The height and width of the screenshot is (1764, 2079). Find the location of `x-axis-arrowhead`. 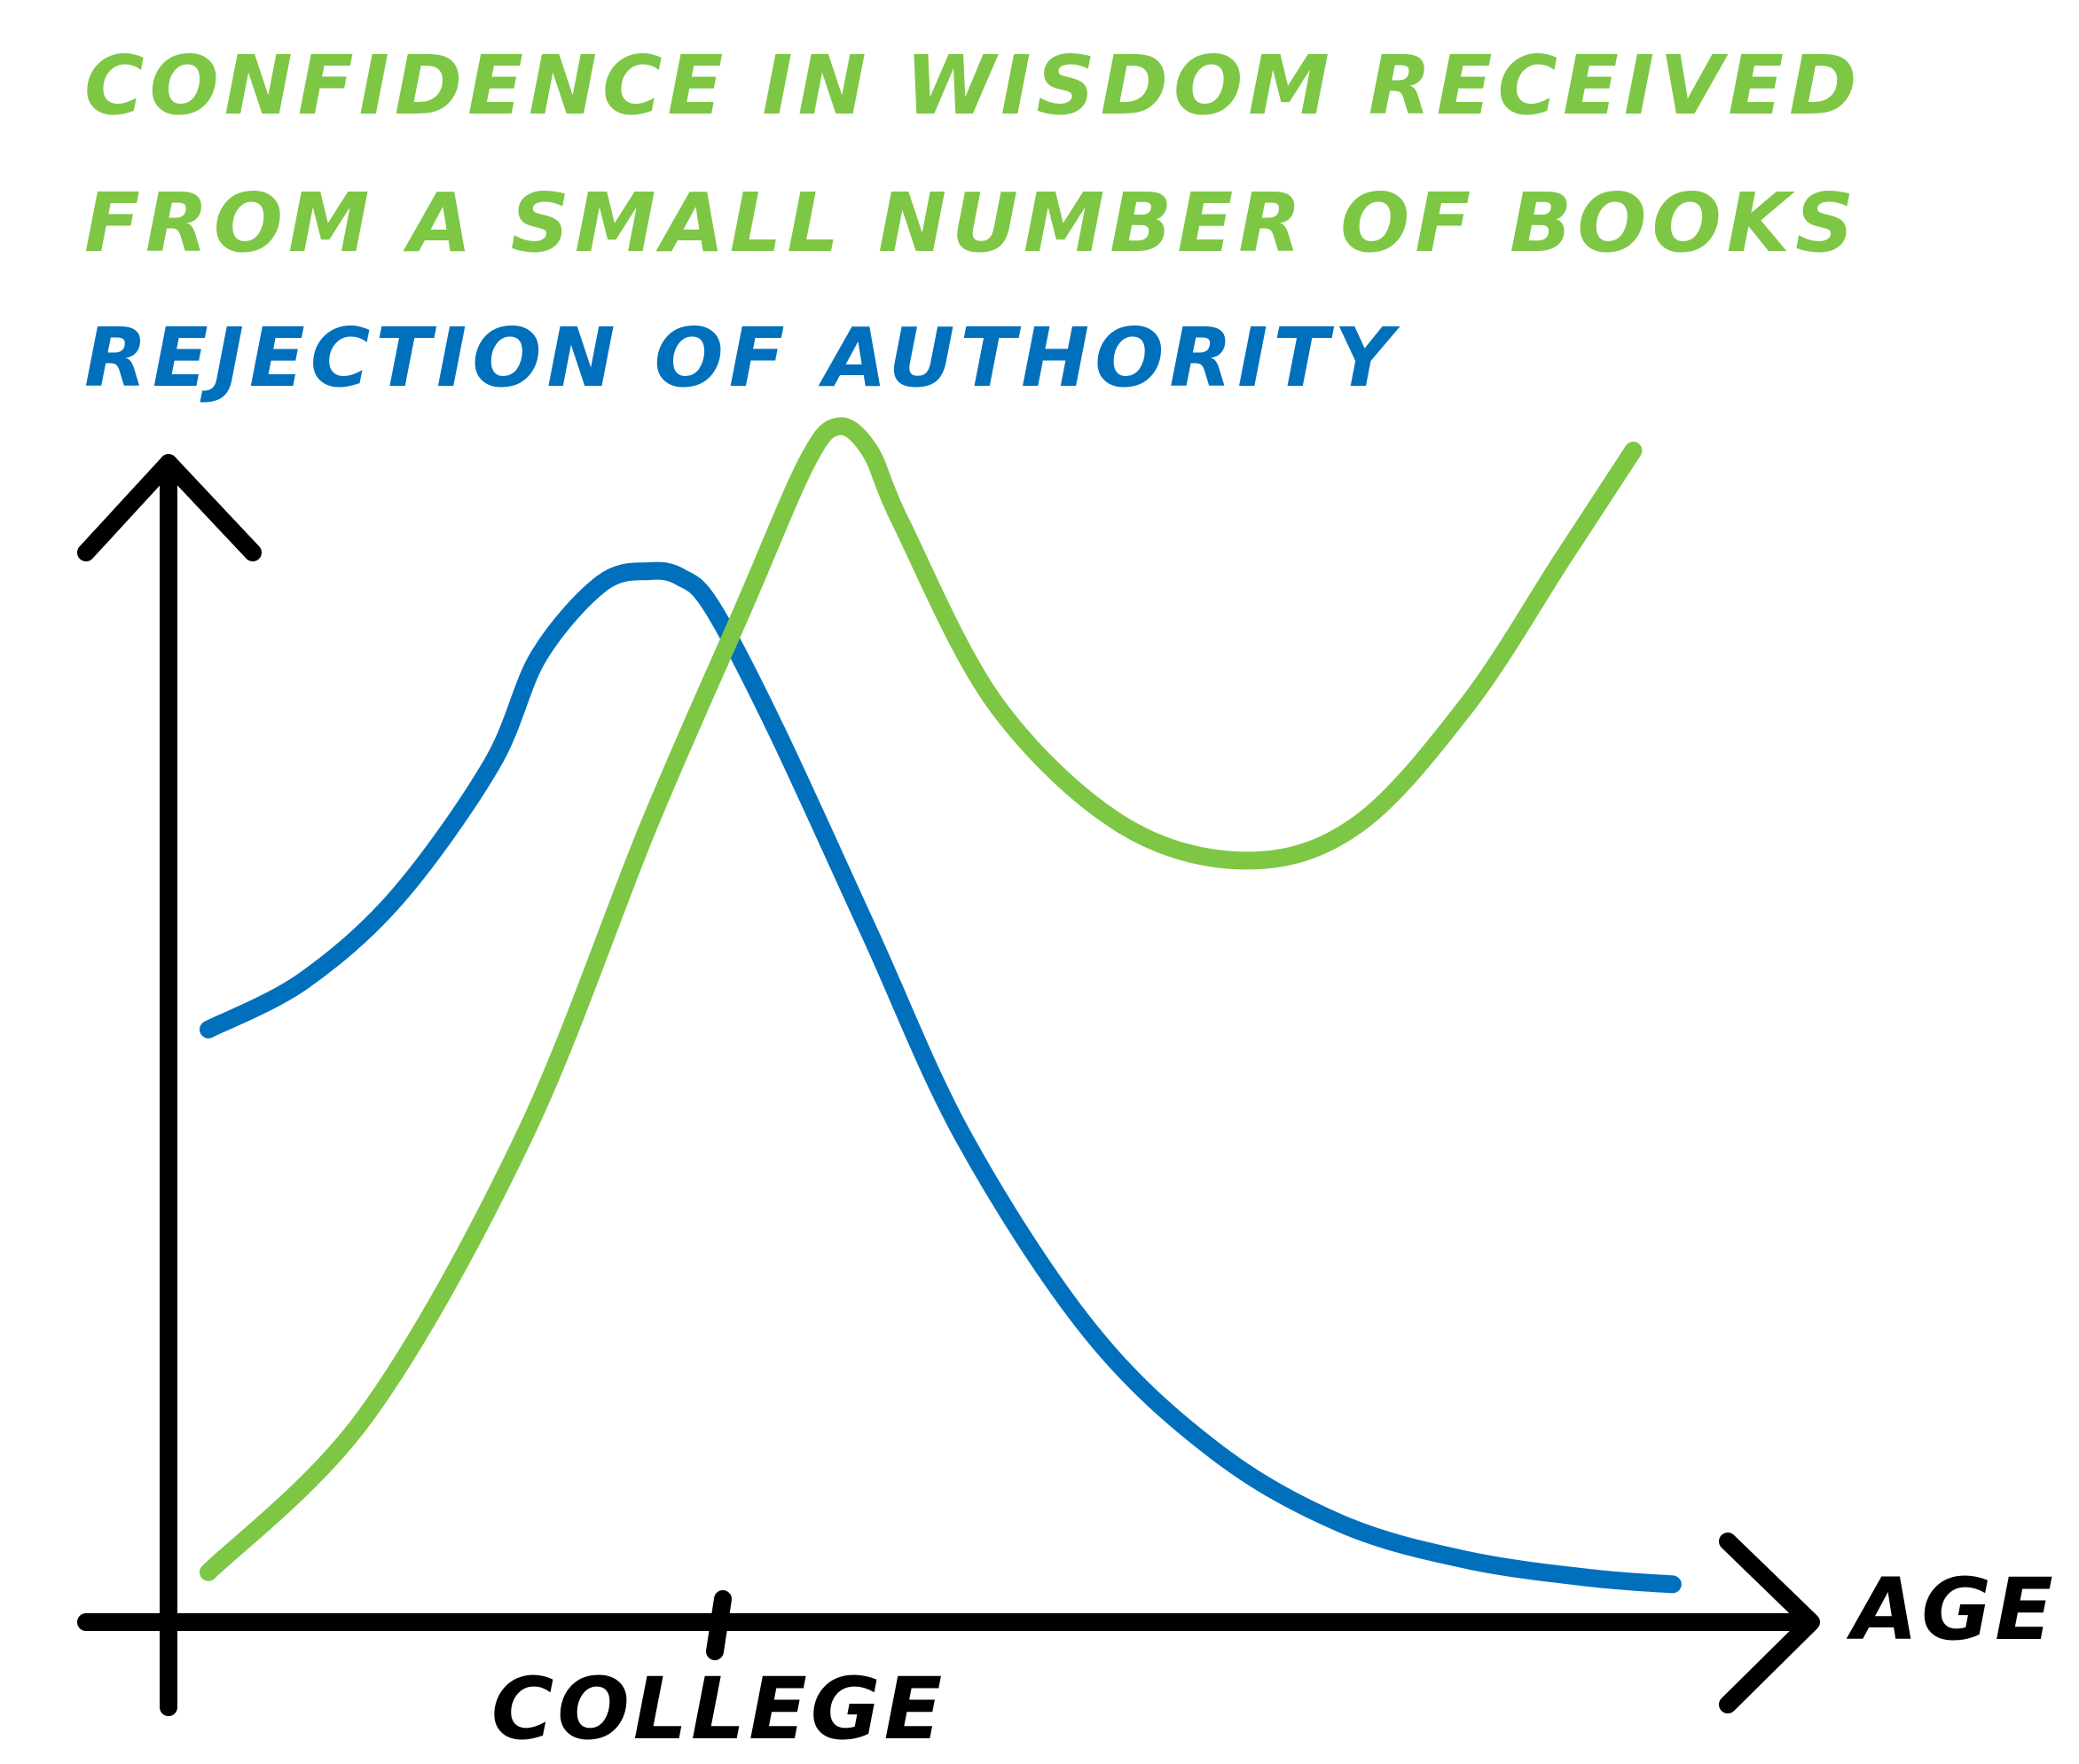

x-axis-arrowhead is located at coordinates (1769, 1623).